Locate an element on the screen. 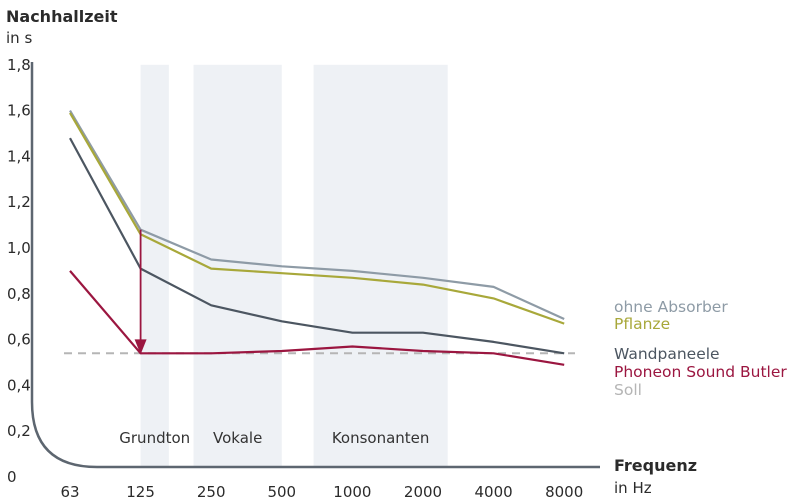 This screenshot has height=500, width=800. x-tick-label: 250 is located at coordinates (211, 491).